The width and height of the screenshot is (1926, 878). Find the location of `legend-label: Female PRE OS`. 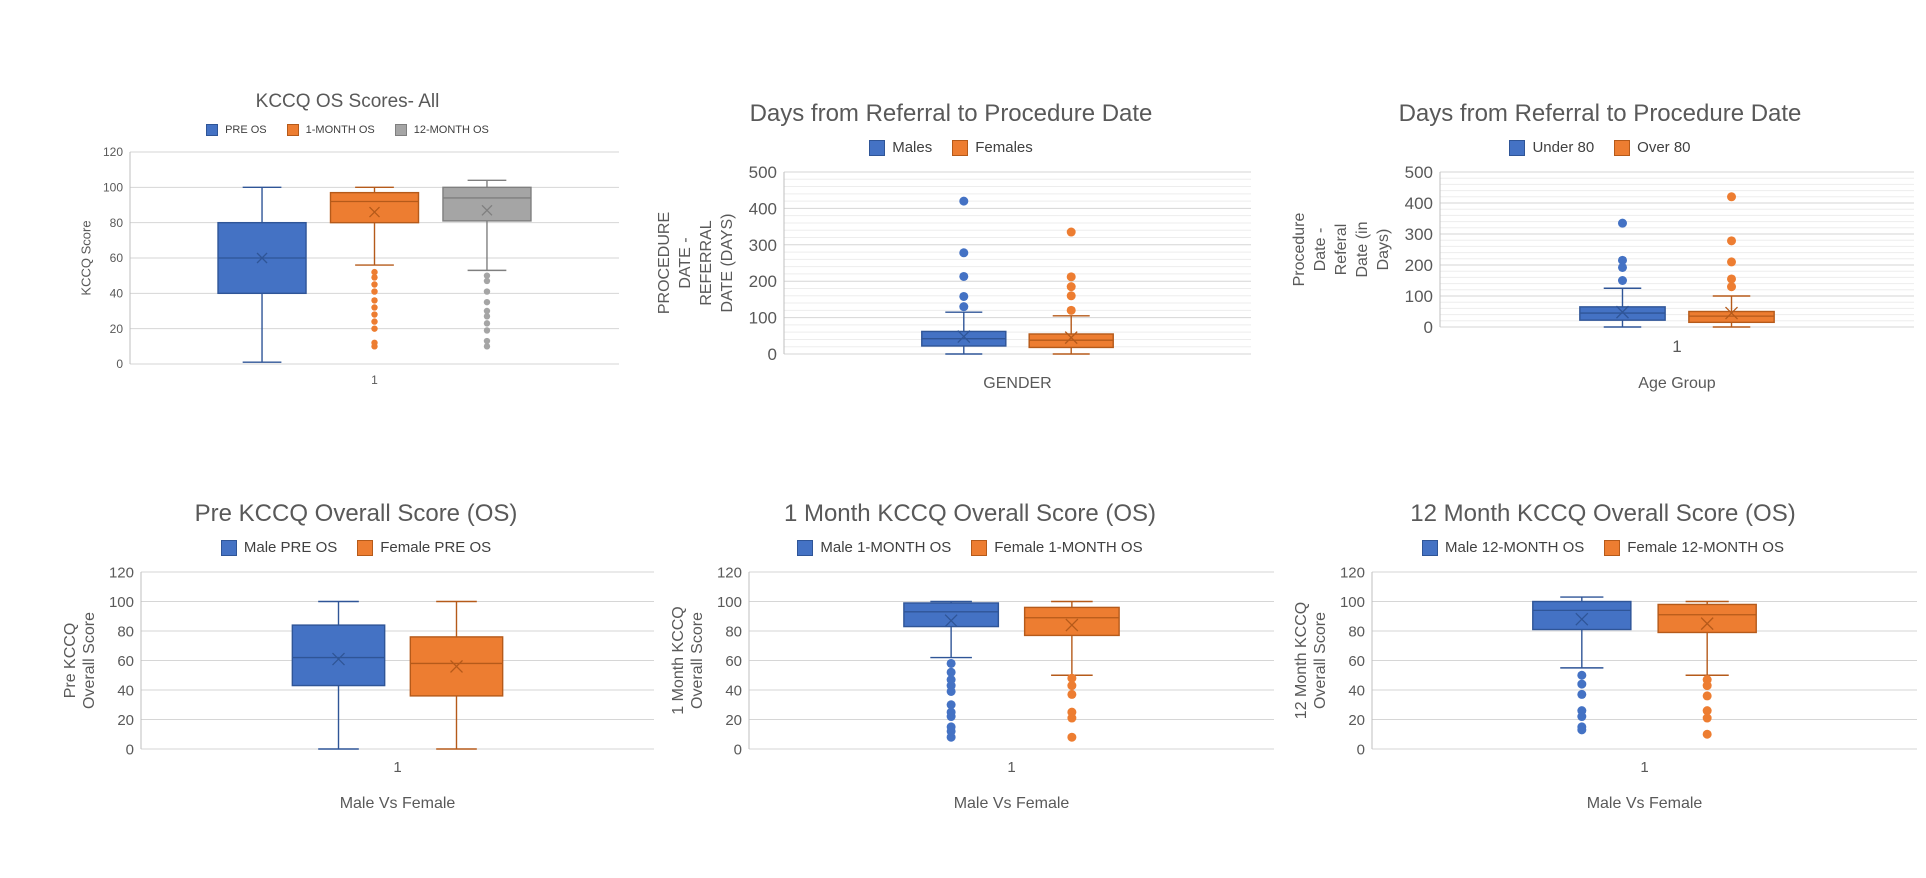

legend-label: Female PRE OS is located at coordinates (436, 547).